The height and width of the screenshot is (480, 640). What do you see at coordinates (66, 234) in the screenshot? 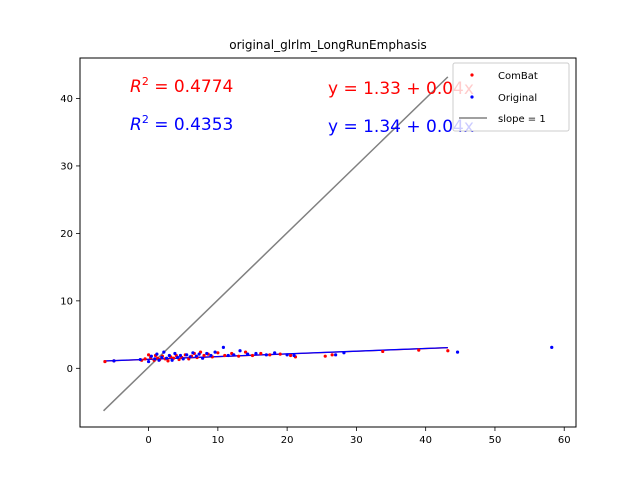
I see `y-tick-label: 20` at bounding box center [66, 234].